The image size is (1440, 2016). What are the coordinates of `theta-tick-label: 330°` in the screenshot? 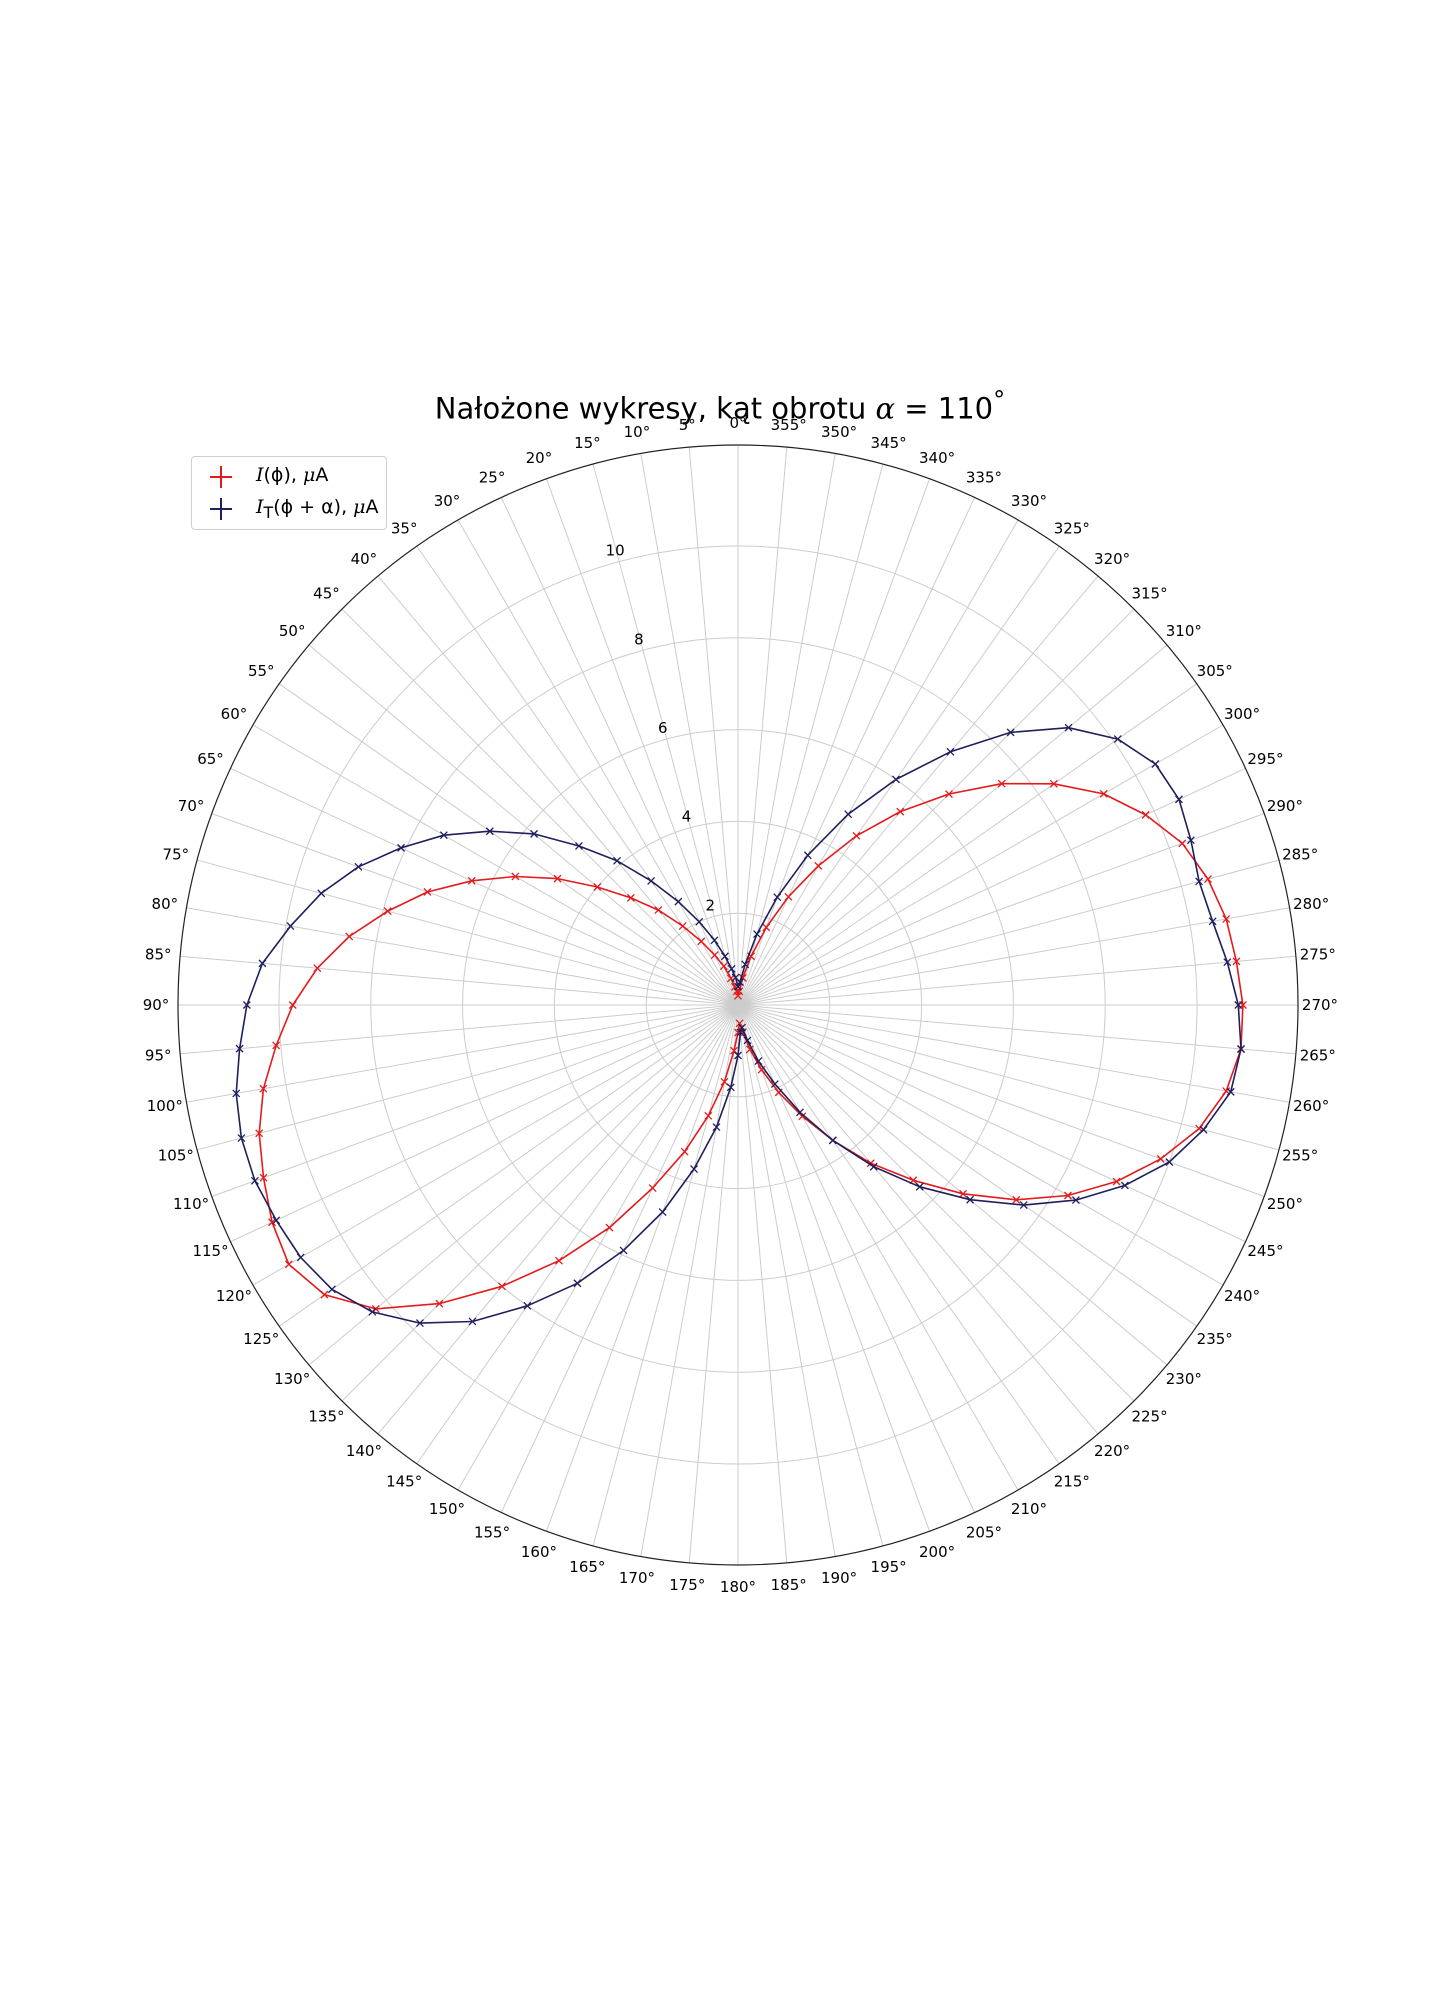 It's located at (1029, 501).